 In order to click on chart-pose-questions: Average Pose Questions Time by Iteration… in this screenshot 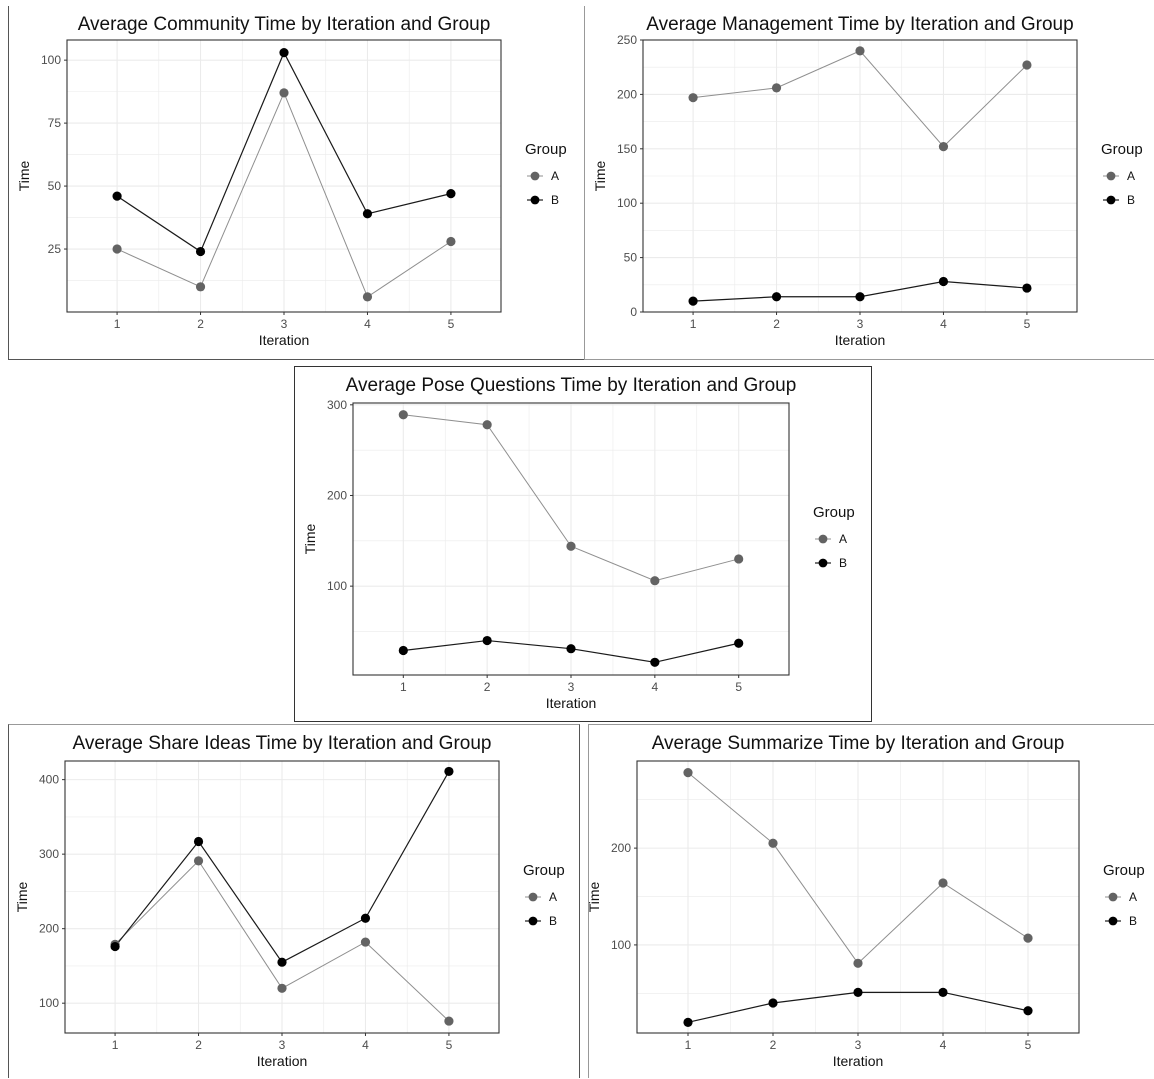, I will do `click(578, 543)`.